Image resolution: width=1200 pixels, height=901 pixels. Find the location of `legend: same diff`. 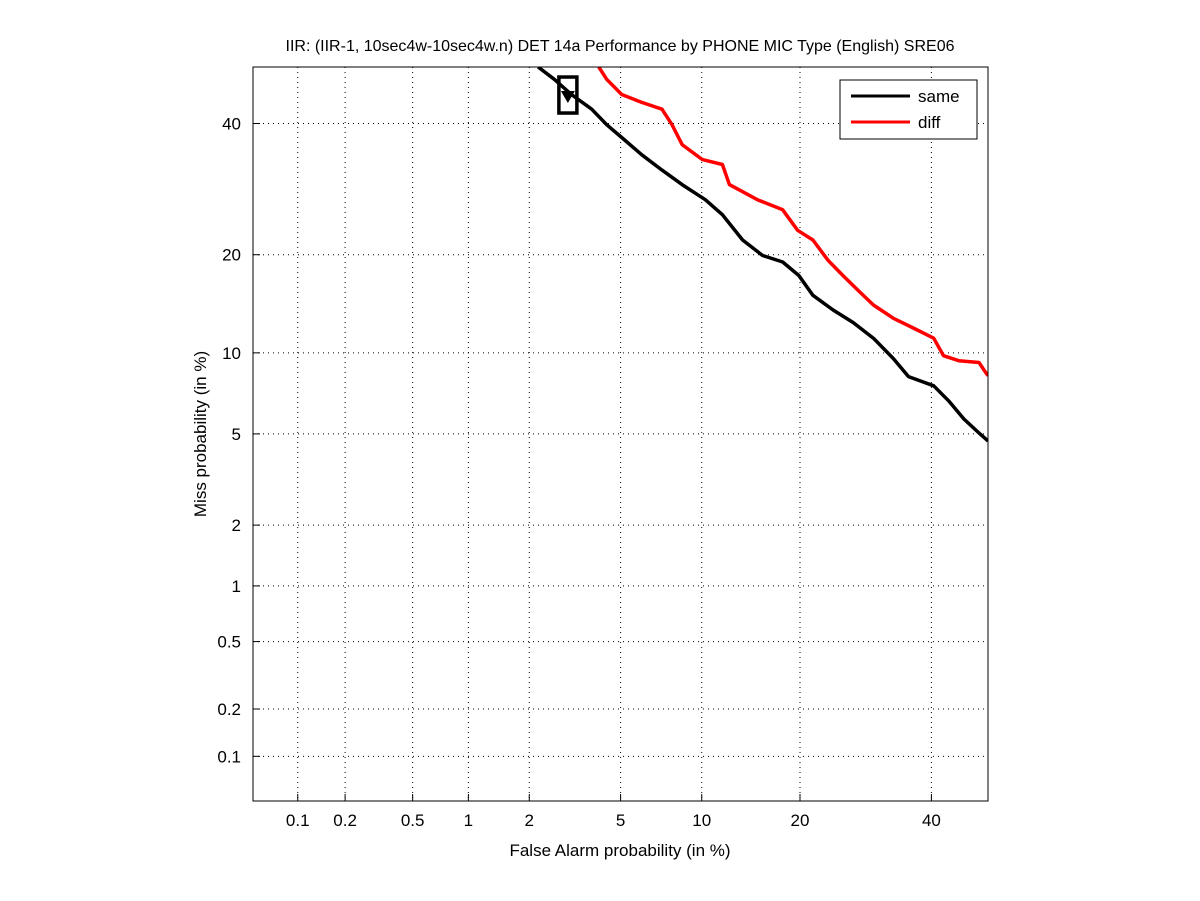

legend: same diff is located at coordinates (908, 109).